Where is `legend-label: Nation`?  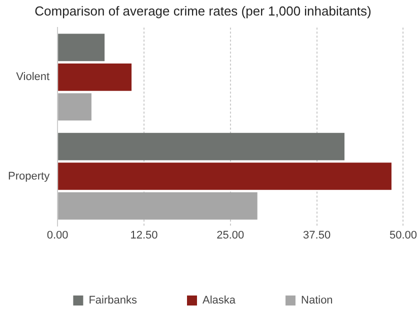
legend-label: Nation is located at coordinates (317, 300).